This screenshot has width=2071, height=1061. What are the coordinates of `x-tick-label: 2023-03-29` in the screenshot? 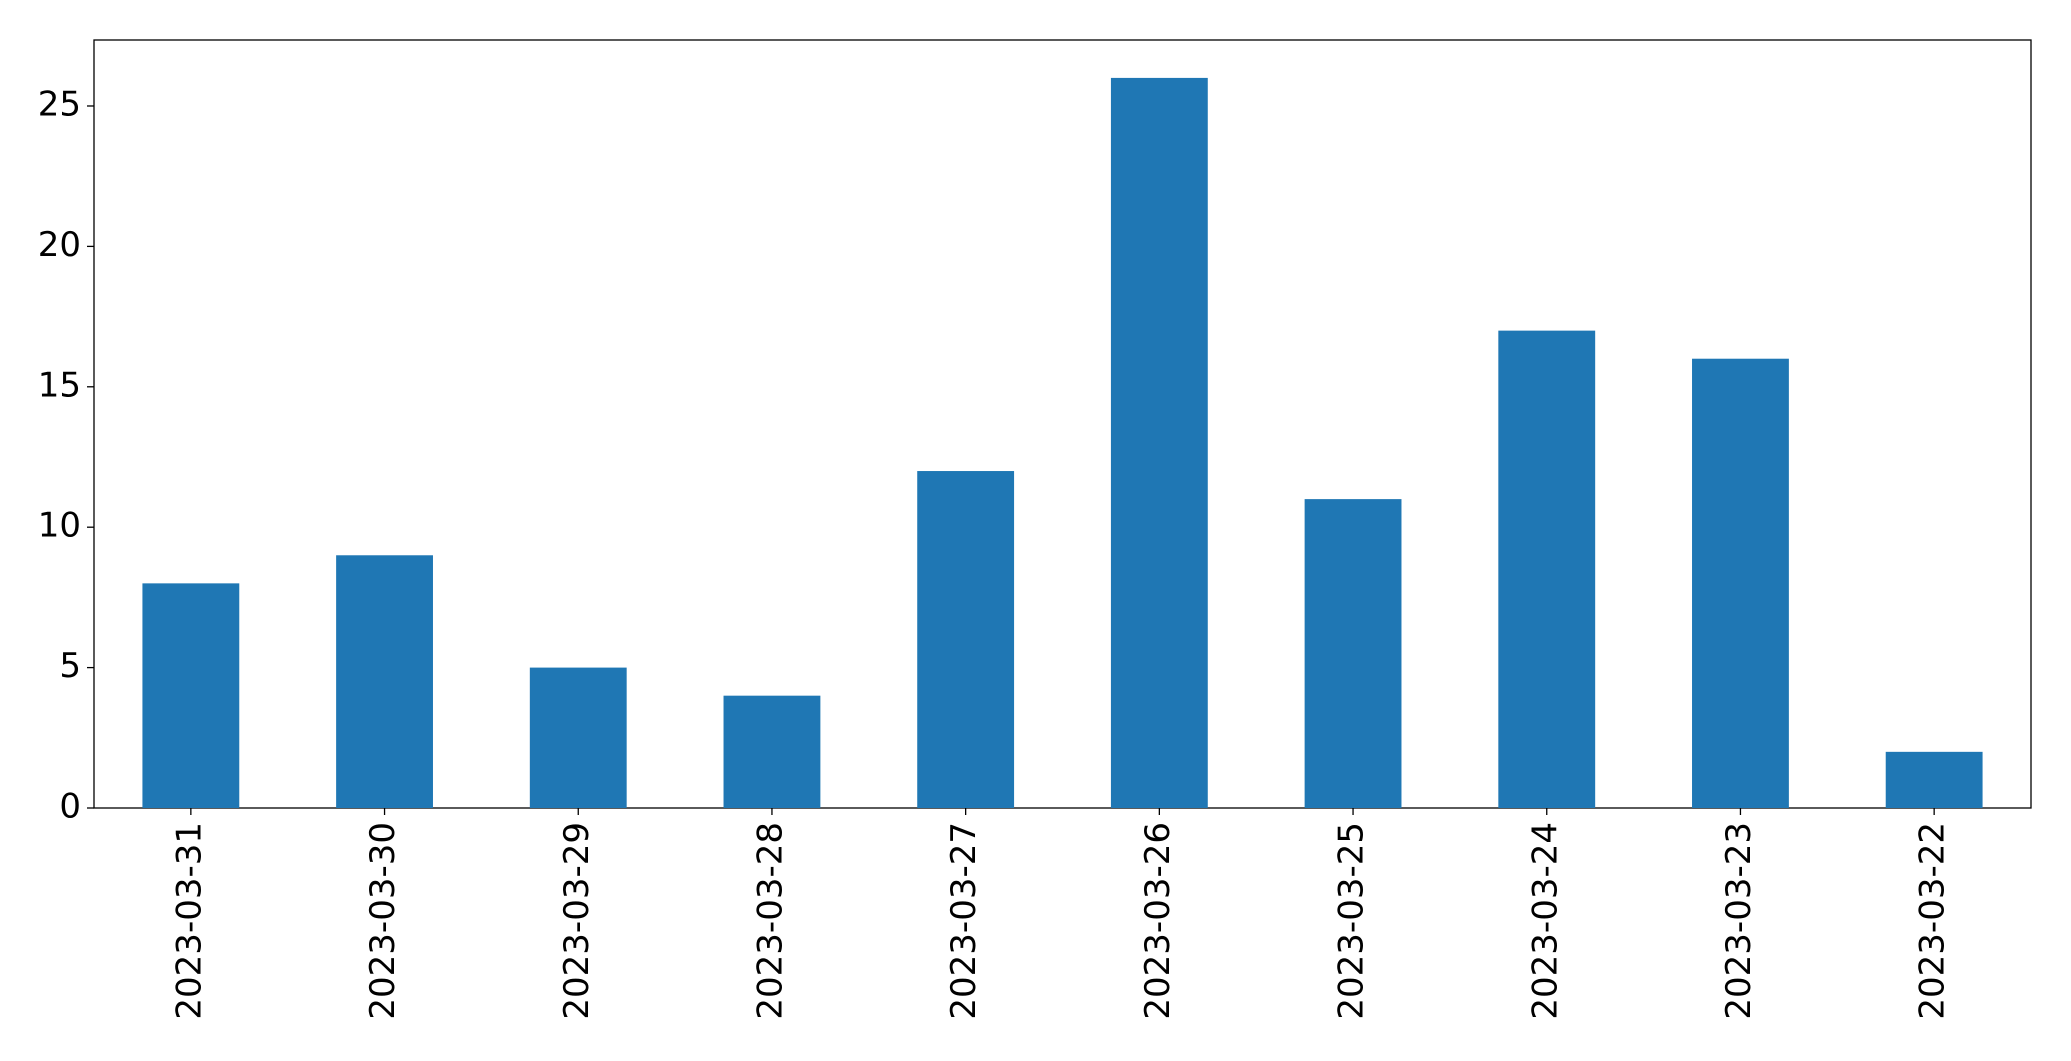 It's located at (577, 921).